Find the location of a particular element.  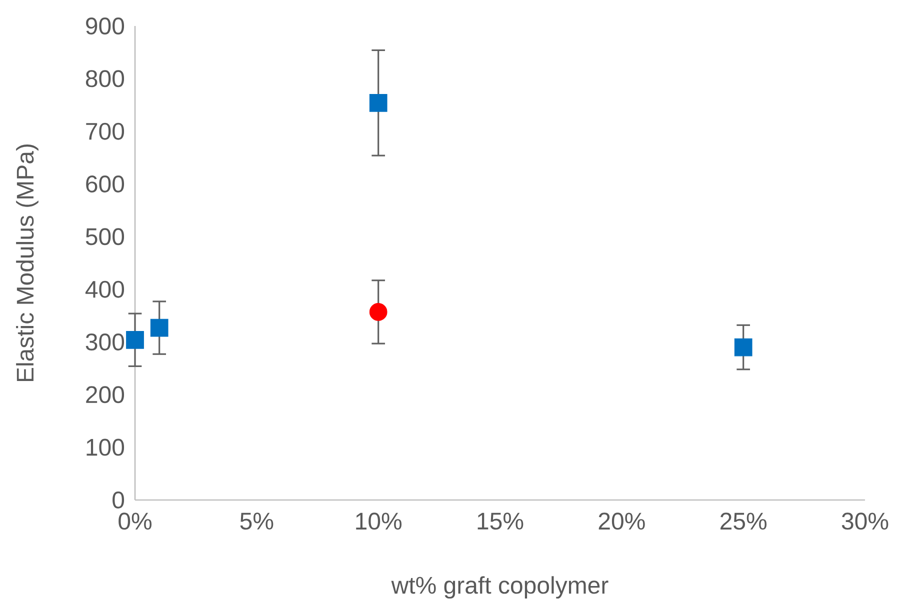

x-axis-title: wt% graft copolymer is located at coordinates (499, 587).